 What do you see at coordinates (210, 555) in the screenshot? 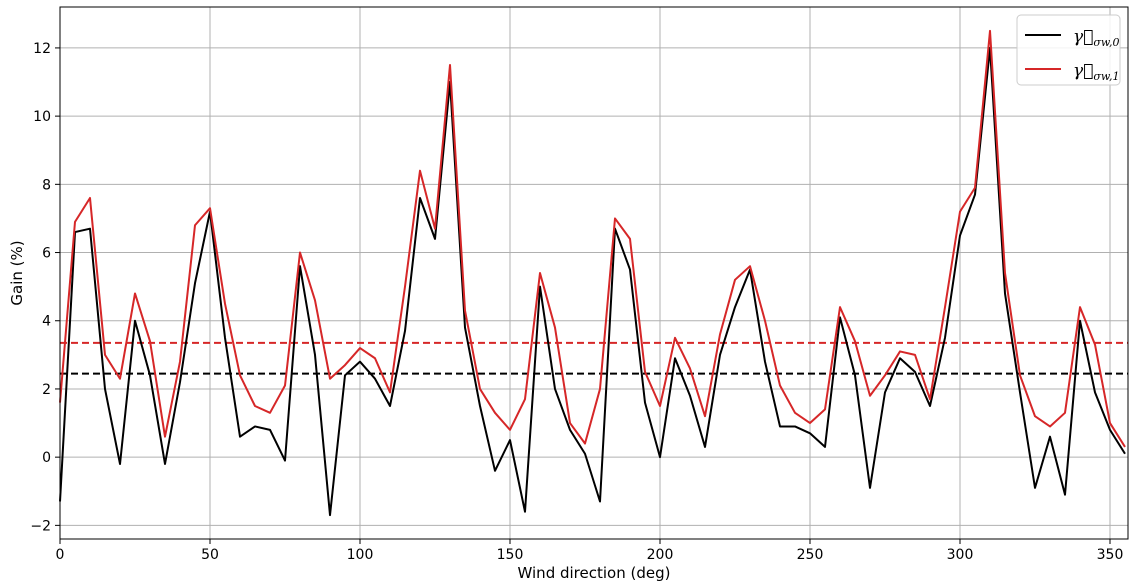
I see `x-tick-label: 50` at bounding box center [210, 555].